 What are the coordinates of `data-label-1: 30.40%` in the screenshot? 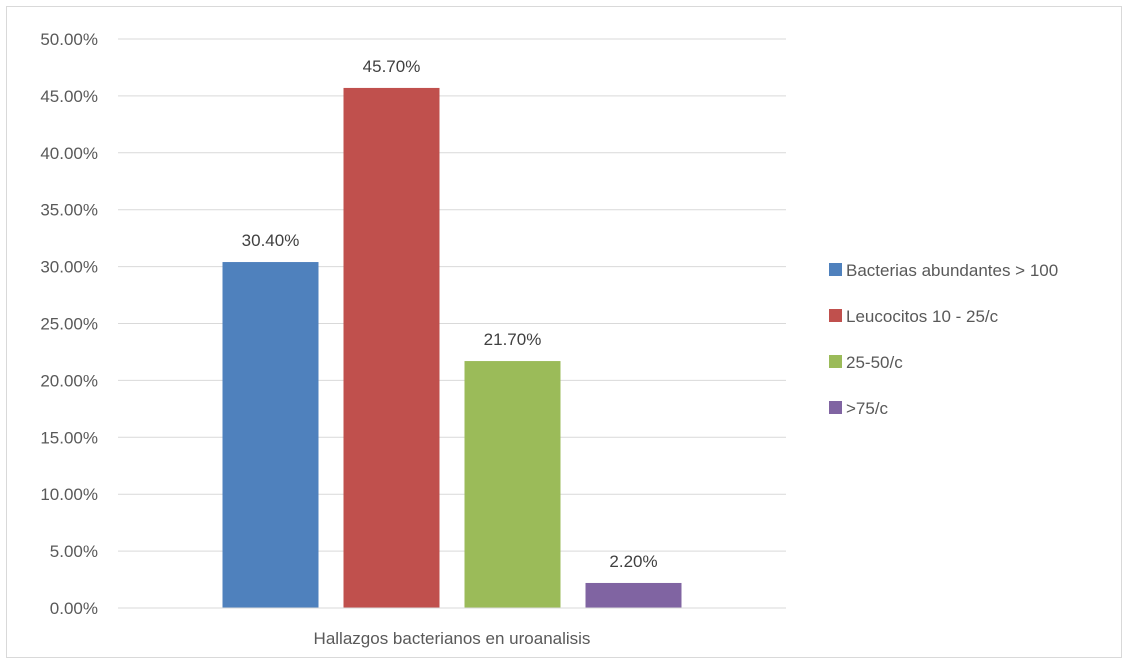 It's located at (271, 240).